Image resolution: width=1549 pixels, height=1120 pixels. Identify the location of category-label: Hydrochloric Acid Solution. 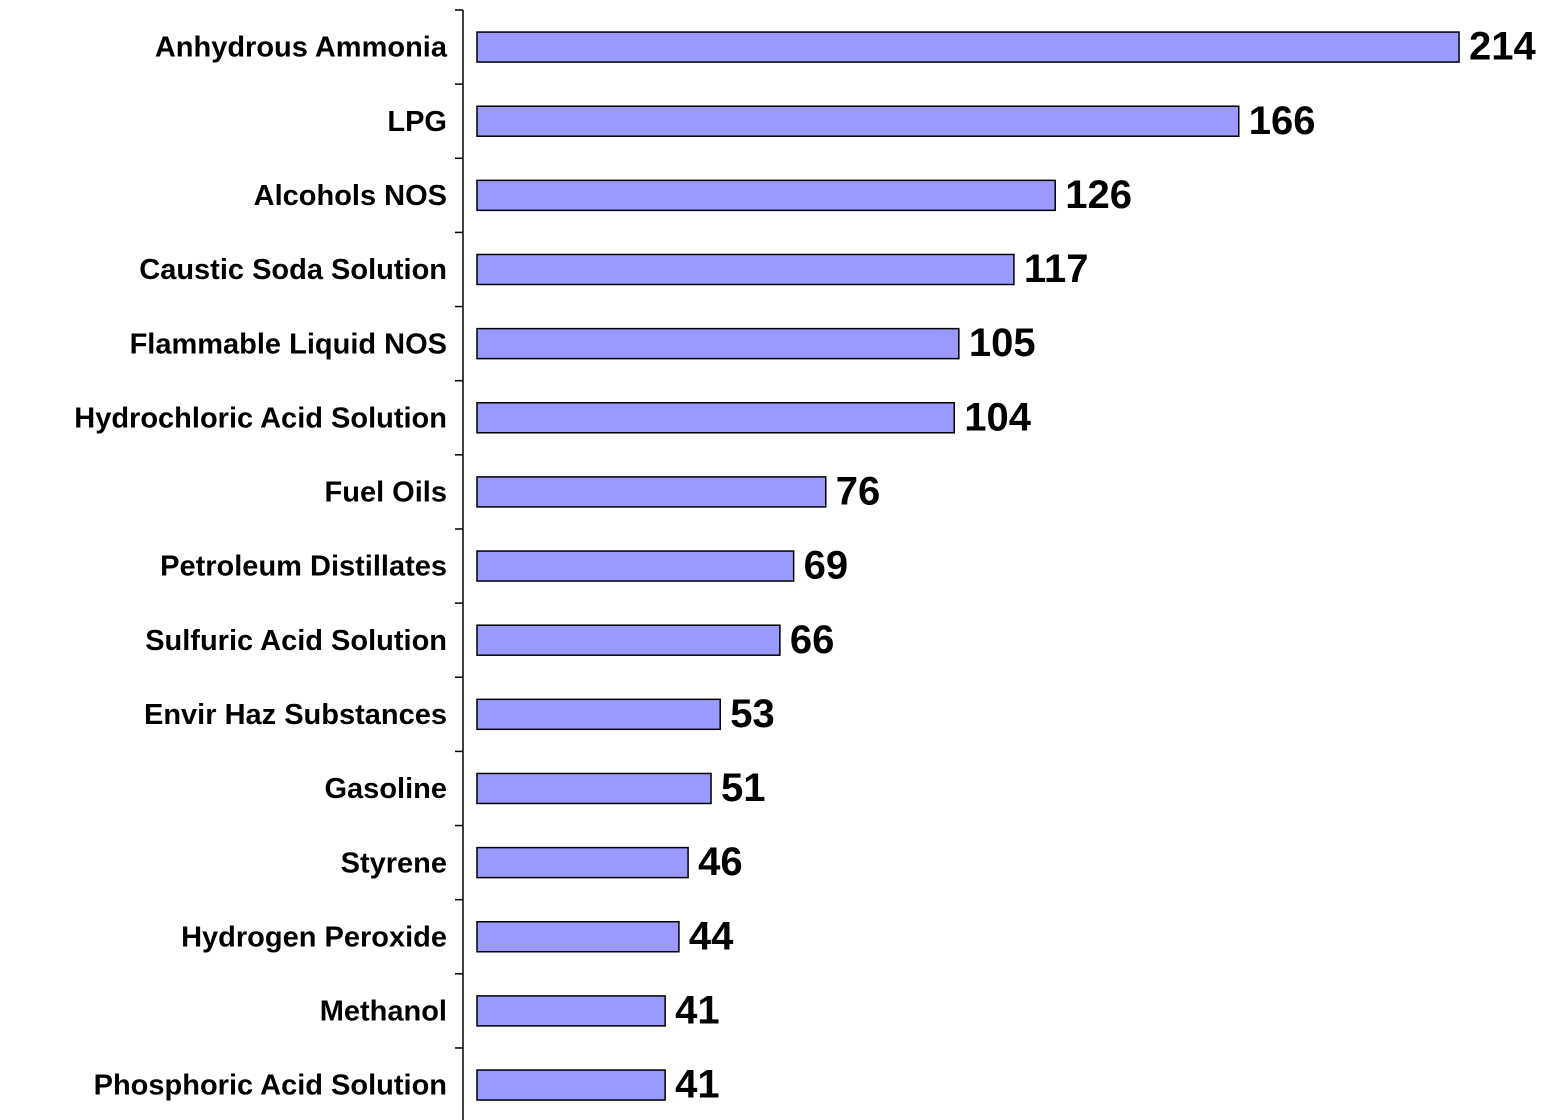
(260, 418).